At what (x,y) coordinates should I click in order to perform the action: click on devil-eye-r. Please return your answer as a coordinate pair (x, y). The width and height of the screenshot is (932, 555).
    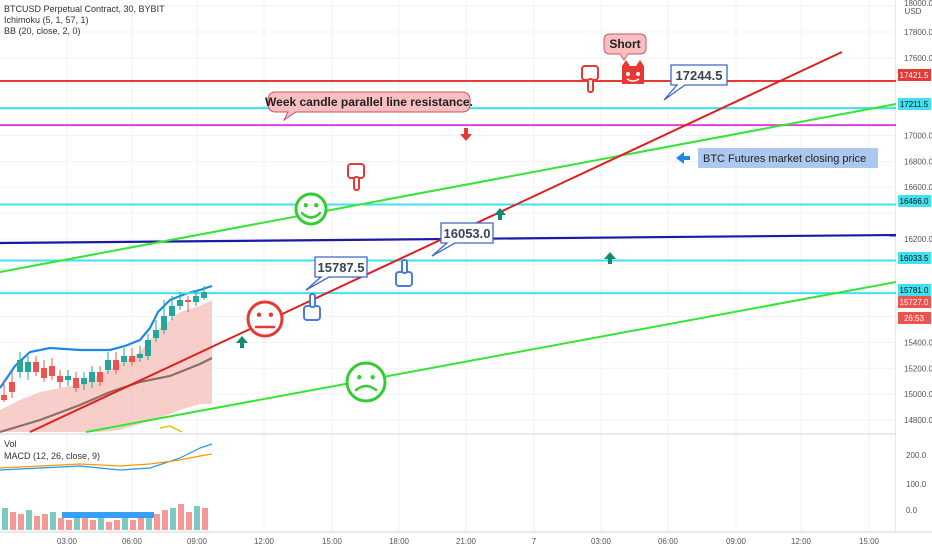
    Looking at the image, I should click on (638, 74).